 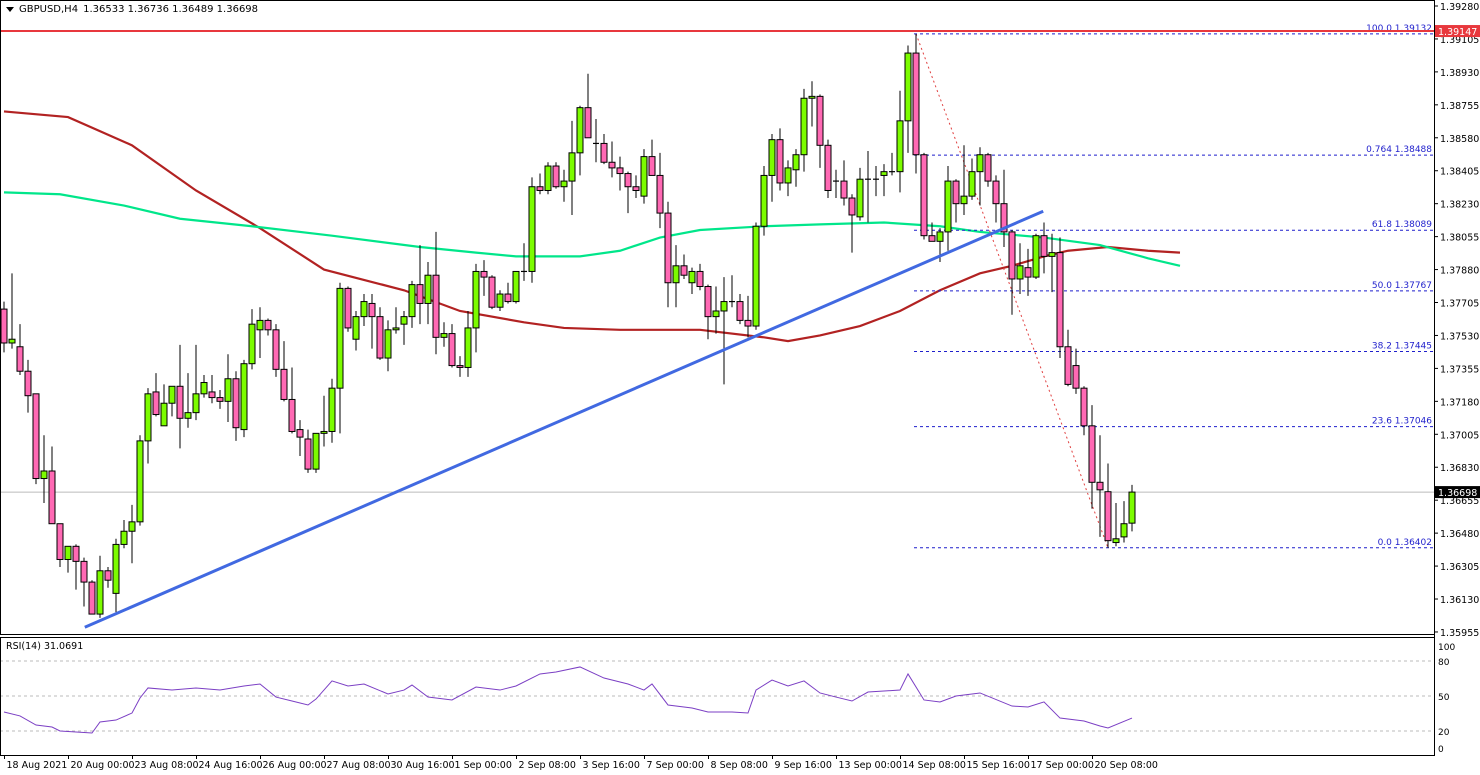 What do you see at coordinates (1459, 106) in the screenshot?
I see `price-tick-label: 1.38755` at bounding box center [1459, 106].